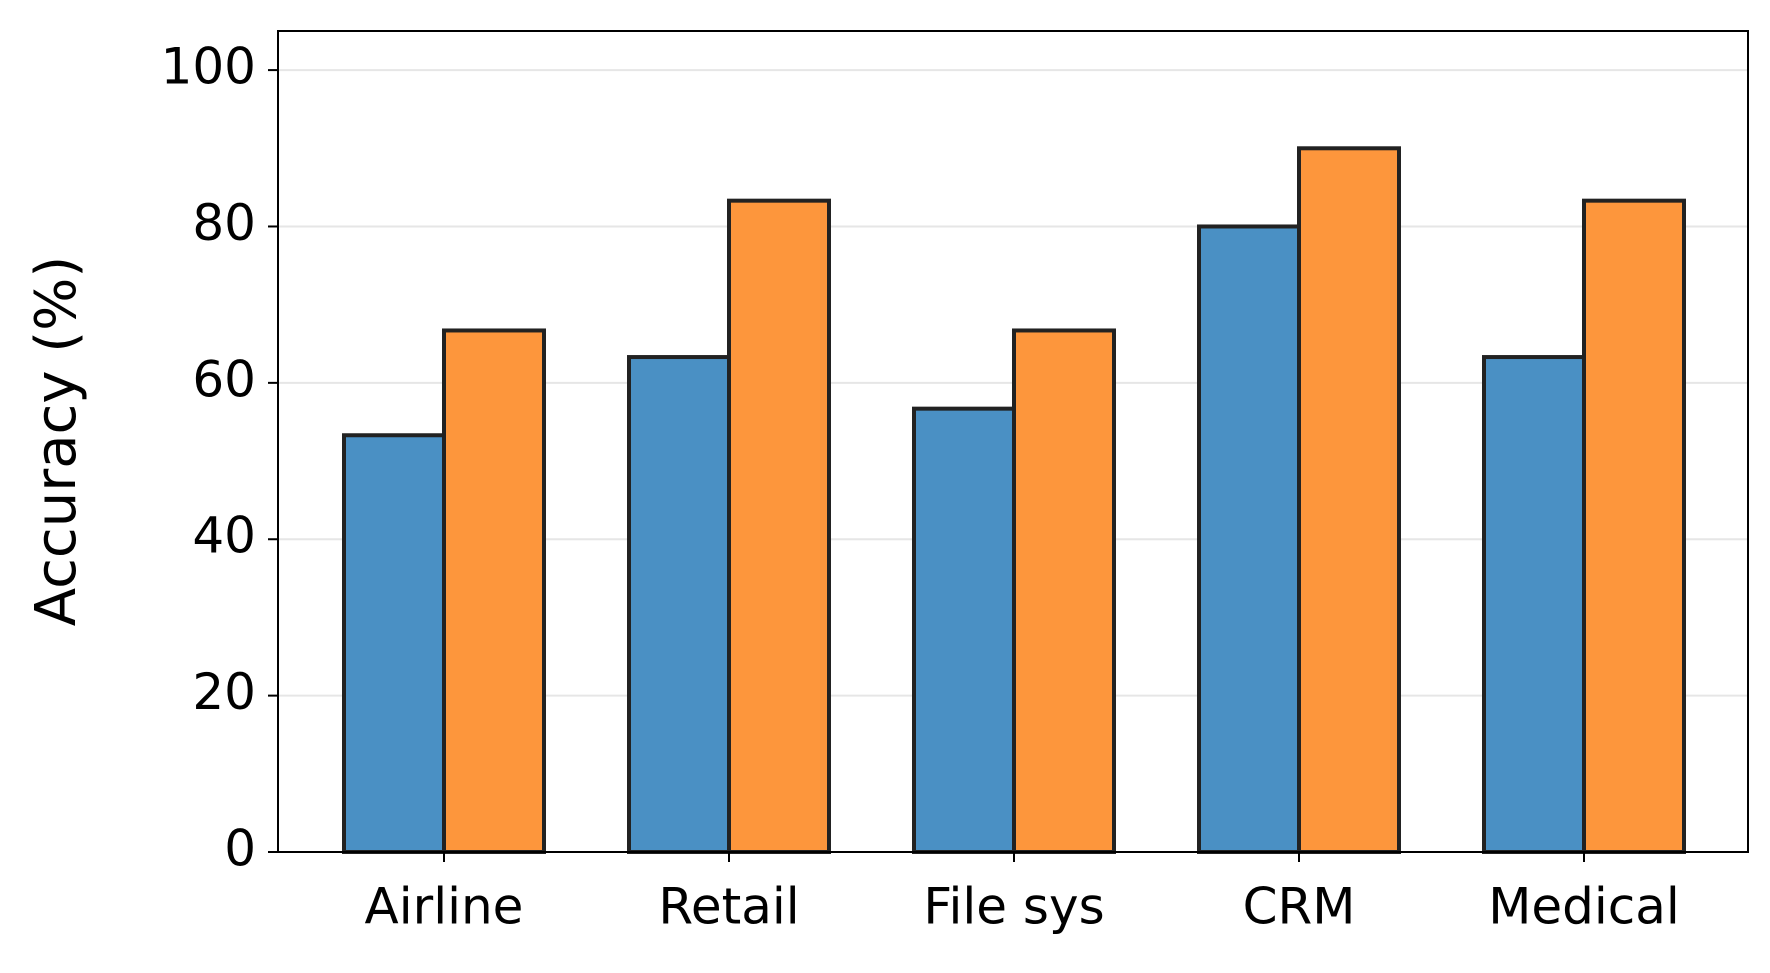 The height and width of the screenshot is (973, 1770). I want to click on y-tick-label: 60, so click(224, 379).